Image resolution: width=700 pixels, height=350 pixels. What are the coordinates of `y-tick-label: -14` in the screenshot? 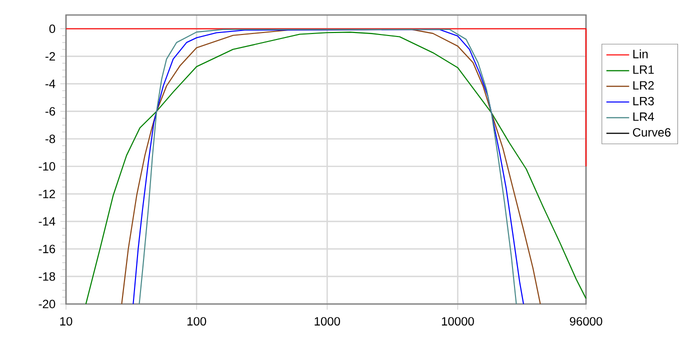 It's located at (47, 221).